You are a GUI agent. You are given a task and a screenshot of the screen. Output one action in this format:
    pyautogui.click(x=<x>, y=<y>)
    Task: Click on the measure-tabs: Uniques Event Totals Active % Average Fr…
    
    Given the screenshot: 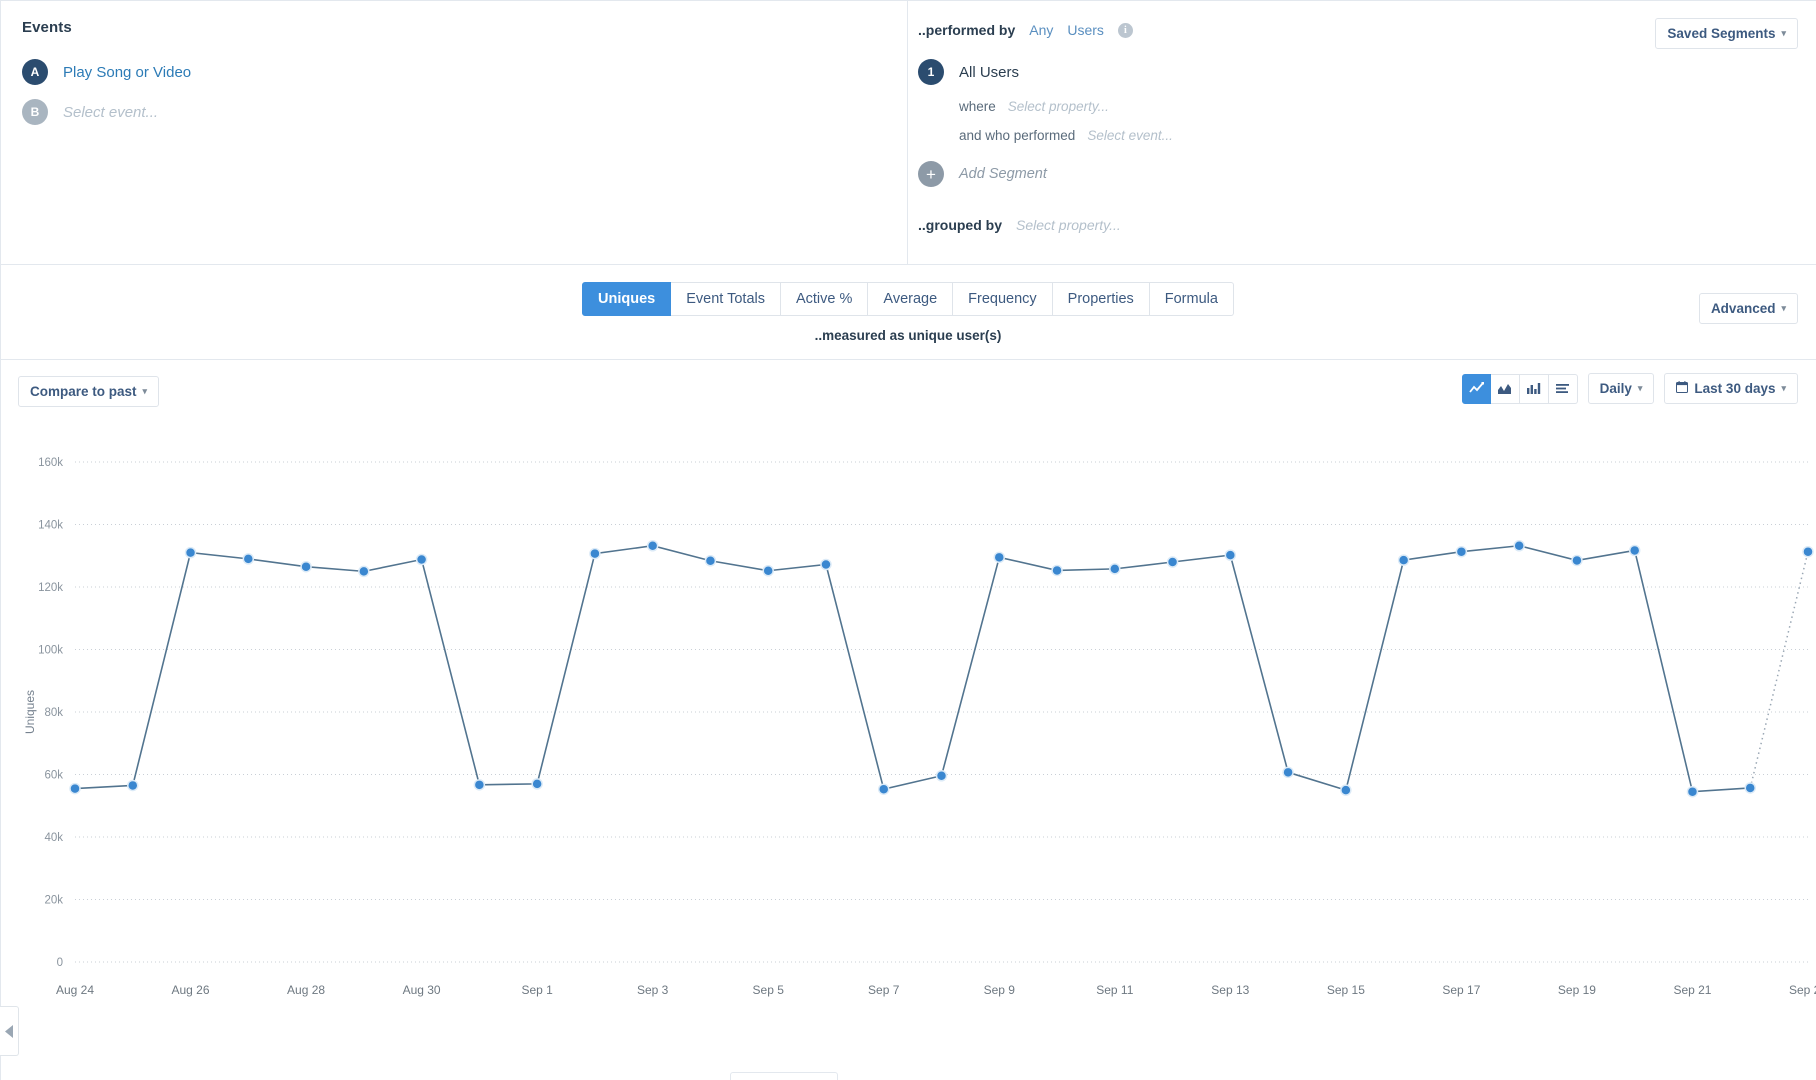 What is the action you would take?
    pyautogui.click(x=908, y=298)
    